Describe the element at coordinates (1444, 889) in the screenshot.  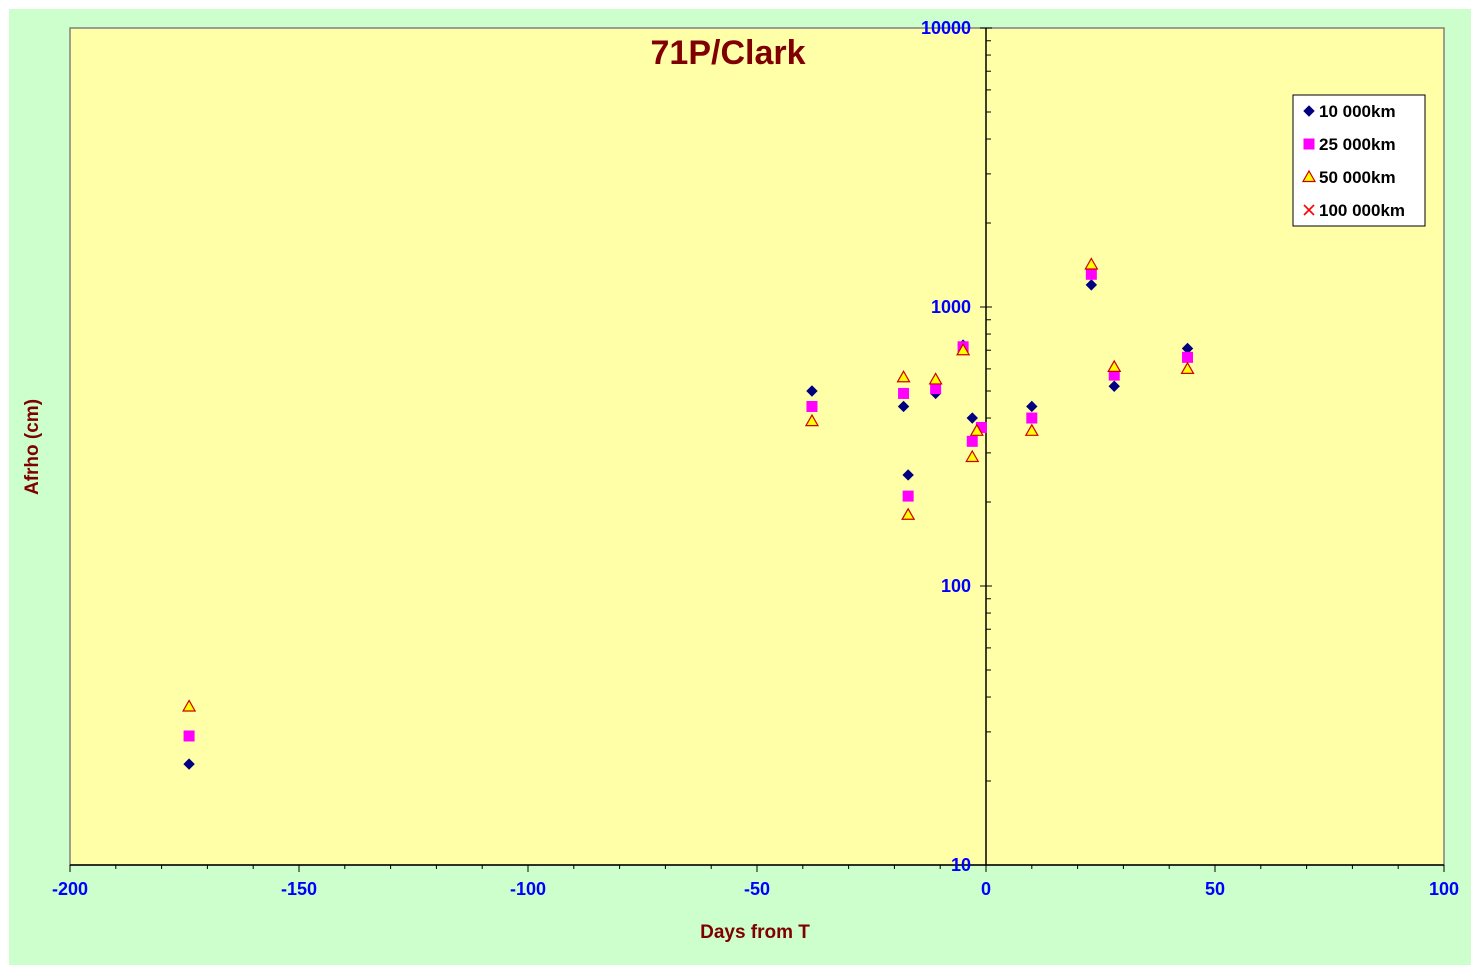
I see `x-tick-label: 100` at that location.